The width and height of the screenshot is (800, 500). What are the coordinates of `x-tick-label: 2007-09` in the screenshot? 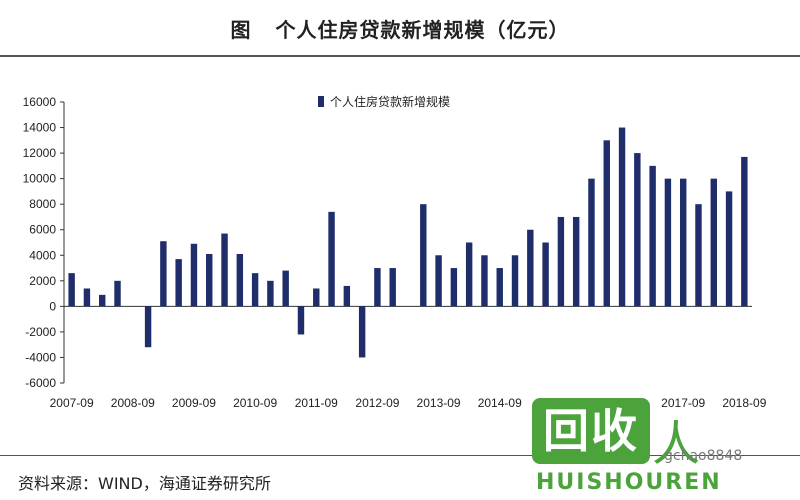 It's located at (72, 403).